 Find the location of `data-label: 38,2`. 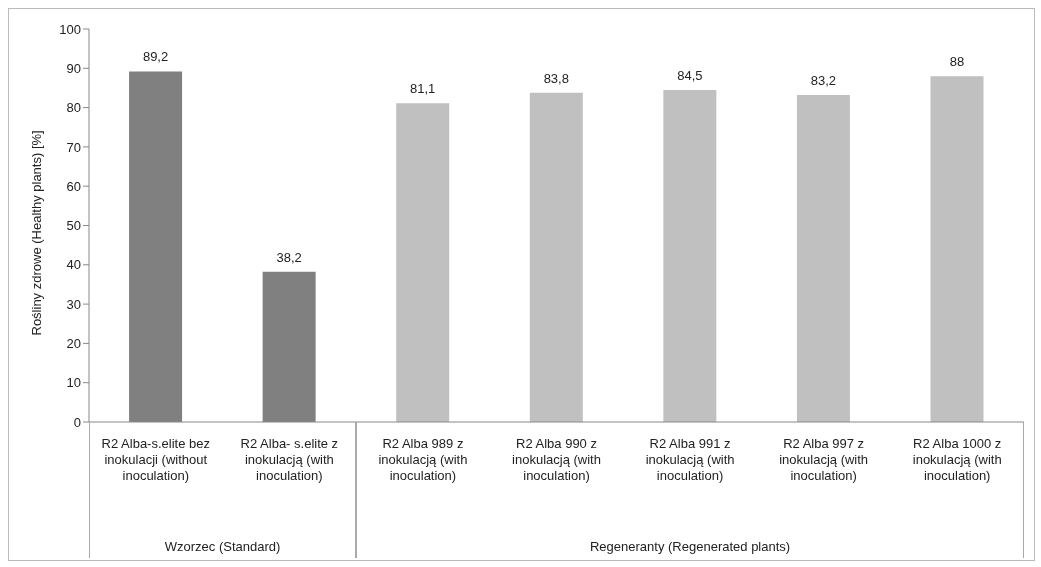

data-label: 38,2 is located at coordinates (289, 257).